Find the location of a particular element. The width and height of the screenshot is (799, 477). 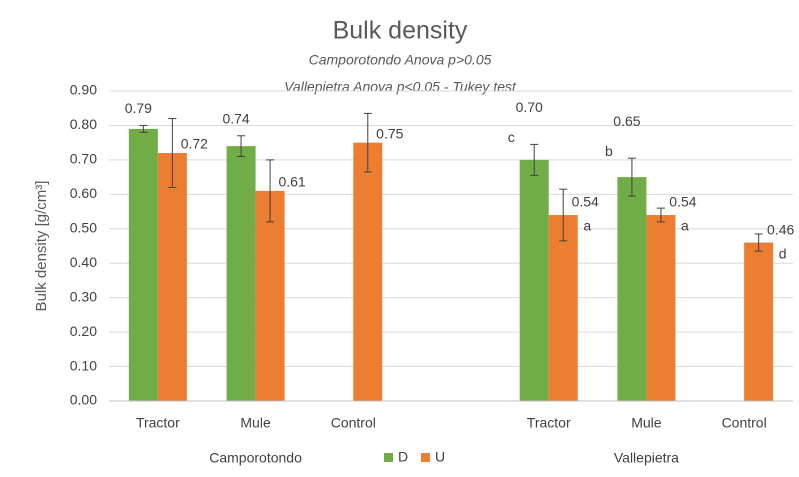

y-tick-label: 0.70 is located at coordinates (83, 159).